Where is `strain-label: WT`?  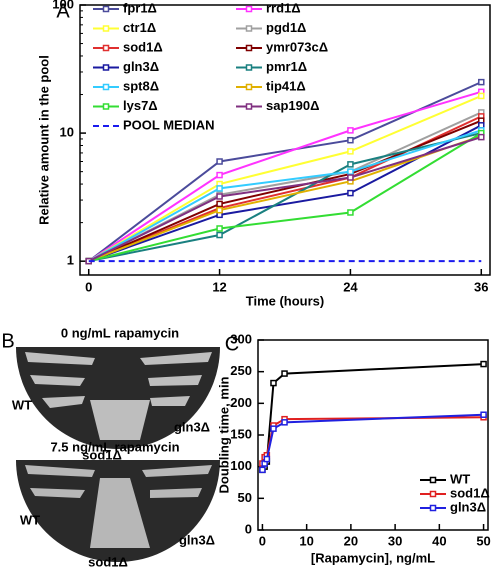 strain-label: WT is located at coordinates (22, 404).